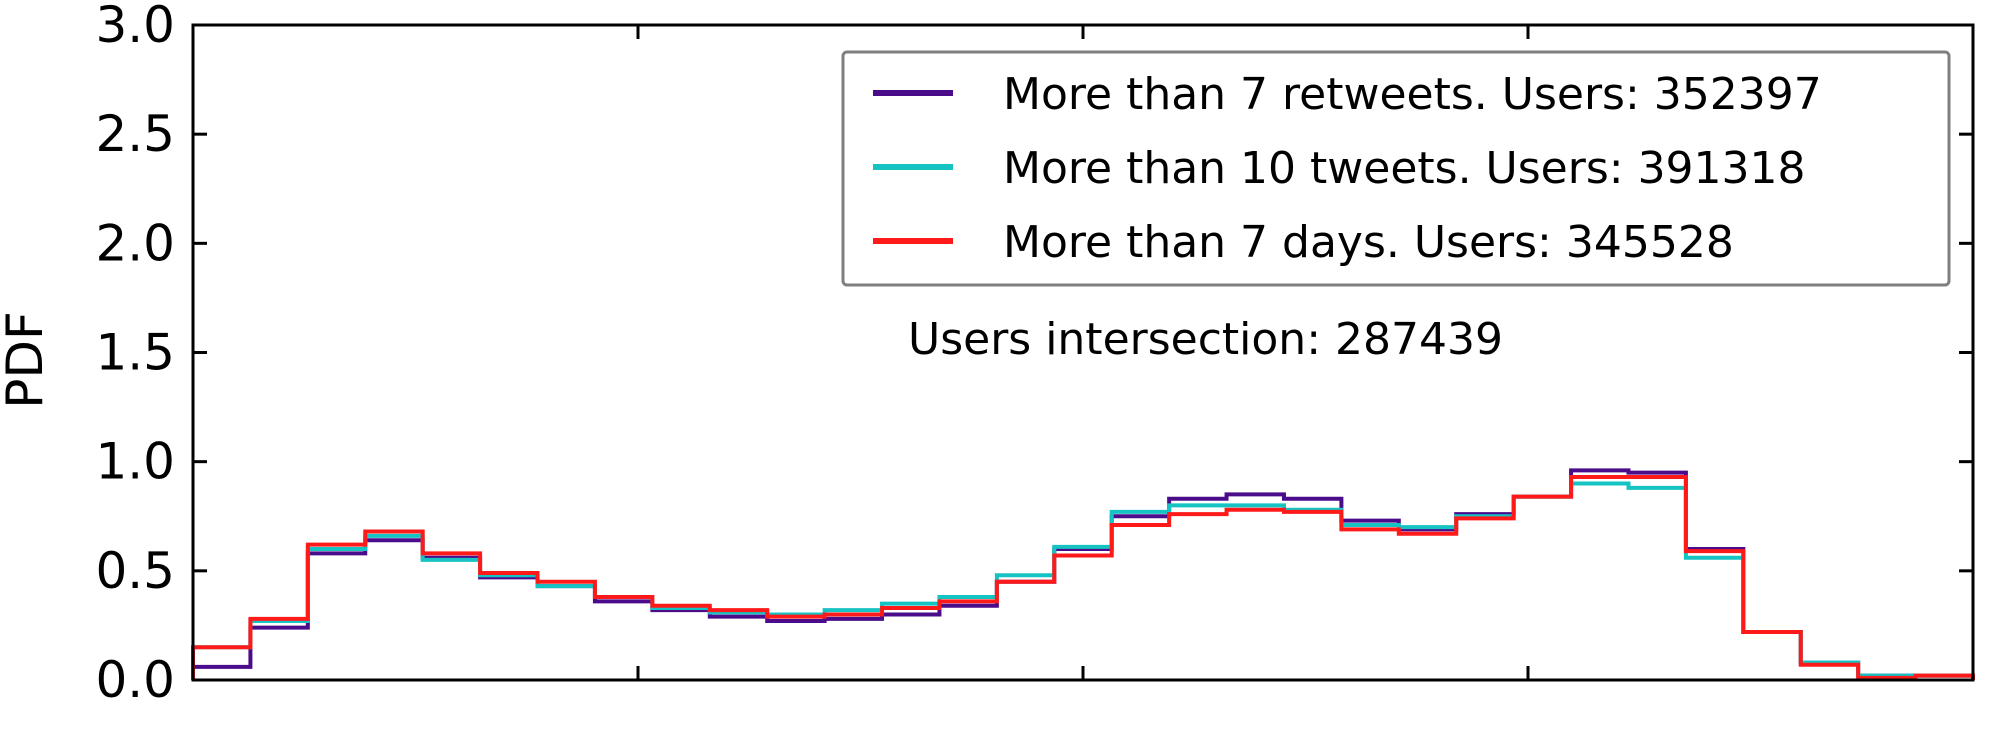 Image resolution: width=2012 pixels, height=732 pixels. I want to click on y-tick-label: 1.0, so click(135, 462).